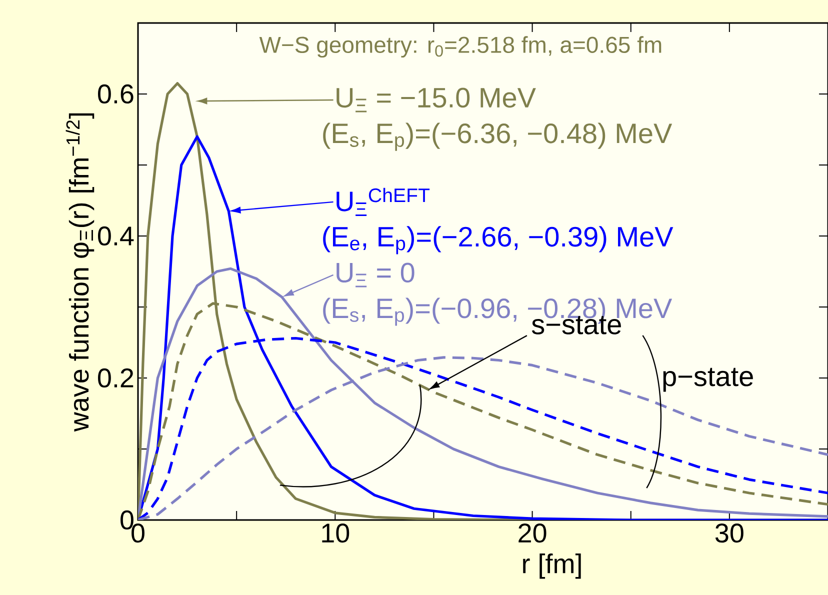  I want to click on annotation: (E$_{s}$, E$_{p}$)=(−6.36, −0.48) MeV, so click(497, 136).